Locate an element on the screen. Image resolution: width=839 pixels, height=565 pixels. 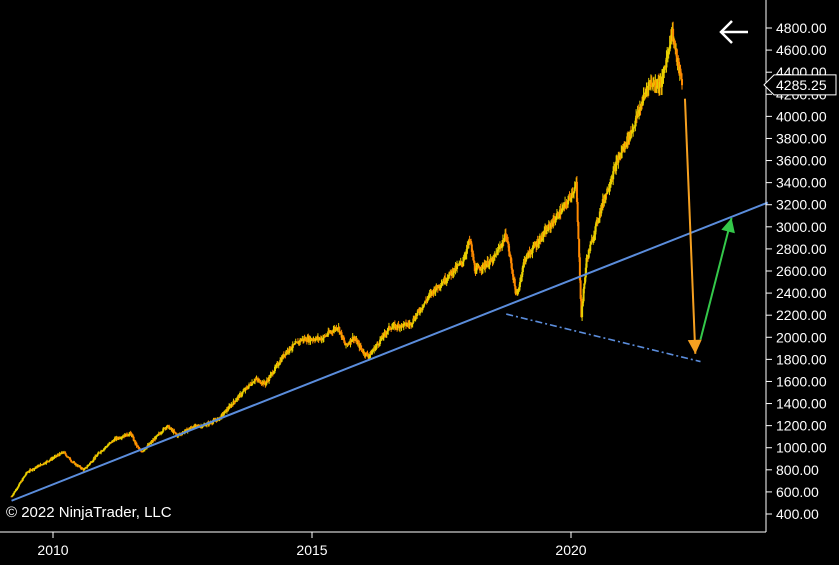
up-arrow-shaft is located at coordinates (716, 278).